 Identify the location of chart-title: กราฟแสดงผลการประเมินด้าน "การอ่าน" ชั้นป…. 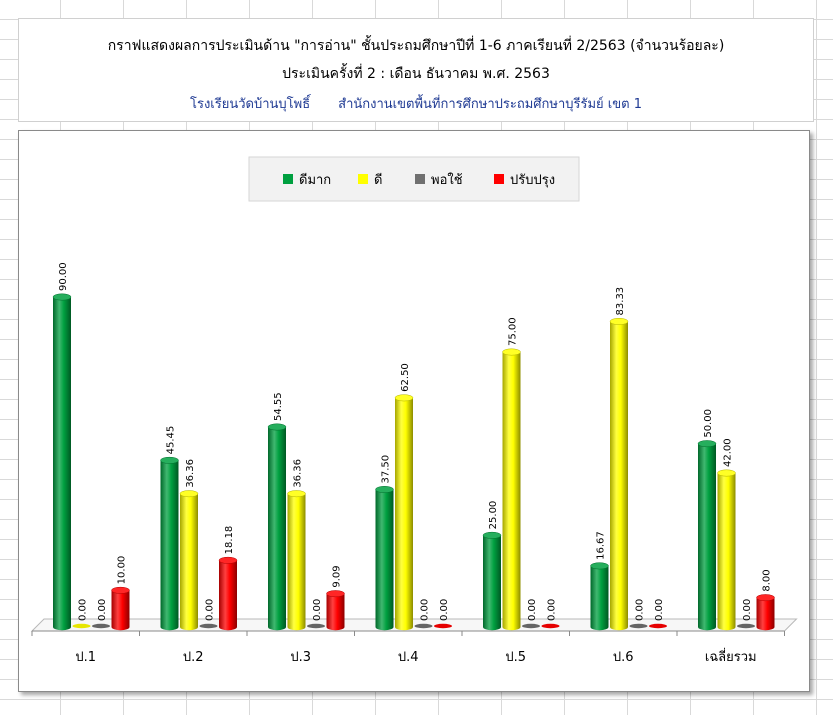
(416, 46).